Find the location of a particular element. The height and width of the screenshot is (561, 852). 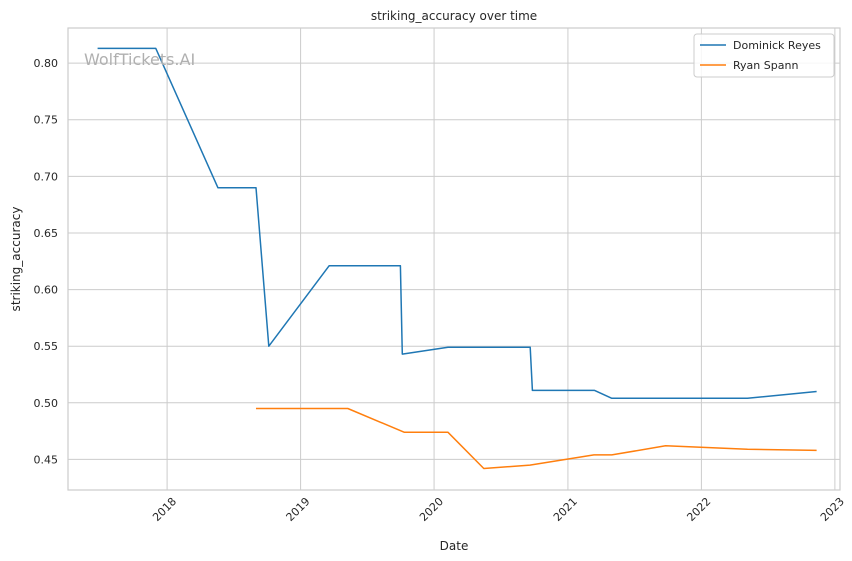

legend-box is located at coordinates (764, 55).